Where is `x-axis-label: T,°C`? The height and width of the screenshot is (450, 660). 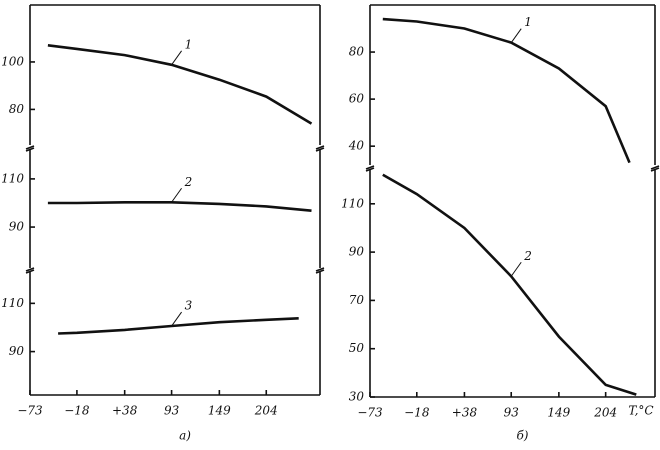
x-axis-label: T,°C is located at coordinates (640, 411).